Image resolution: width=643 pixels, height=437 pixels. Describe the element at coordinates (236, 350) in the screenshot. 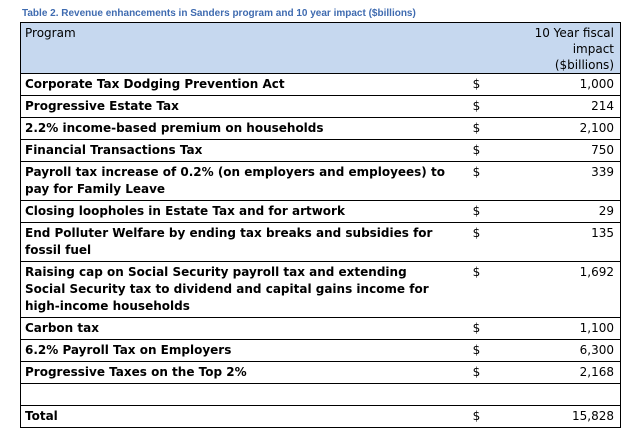

I see `program-cell: 6.2% Payroll Tax on Employers` at that location.